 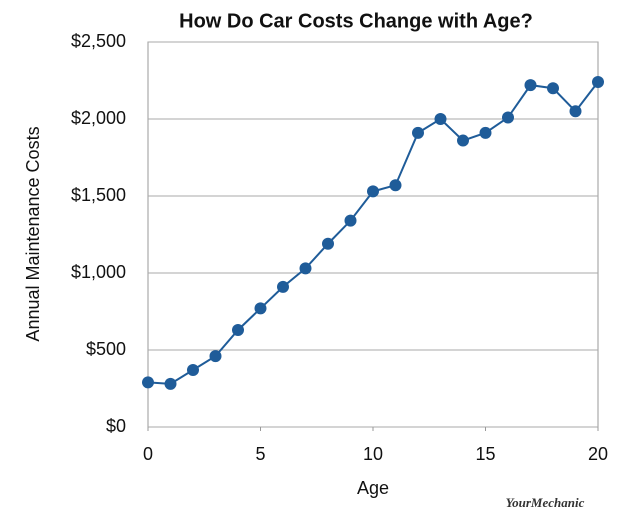 What do you see at coordinates (545, 502) in the screenshot?
I see `watermark: YourMechanic` at bounding box center [545, 502].